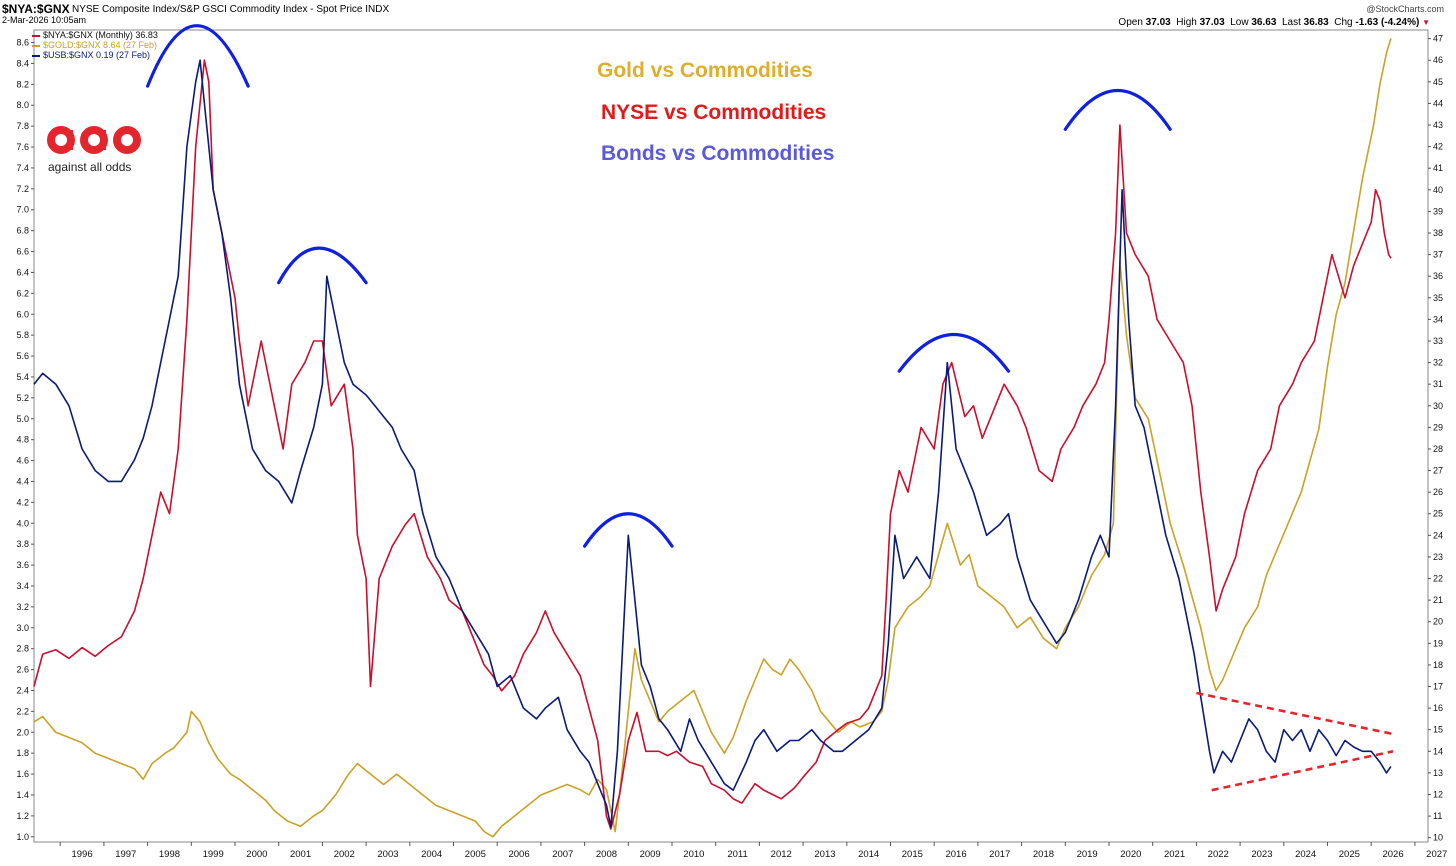  Describe the element at coordinates (22, 753) in the screenshot. I see `left-tick-label: 1.8` at that location.